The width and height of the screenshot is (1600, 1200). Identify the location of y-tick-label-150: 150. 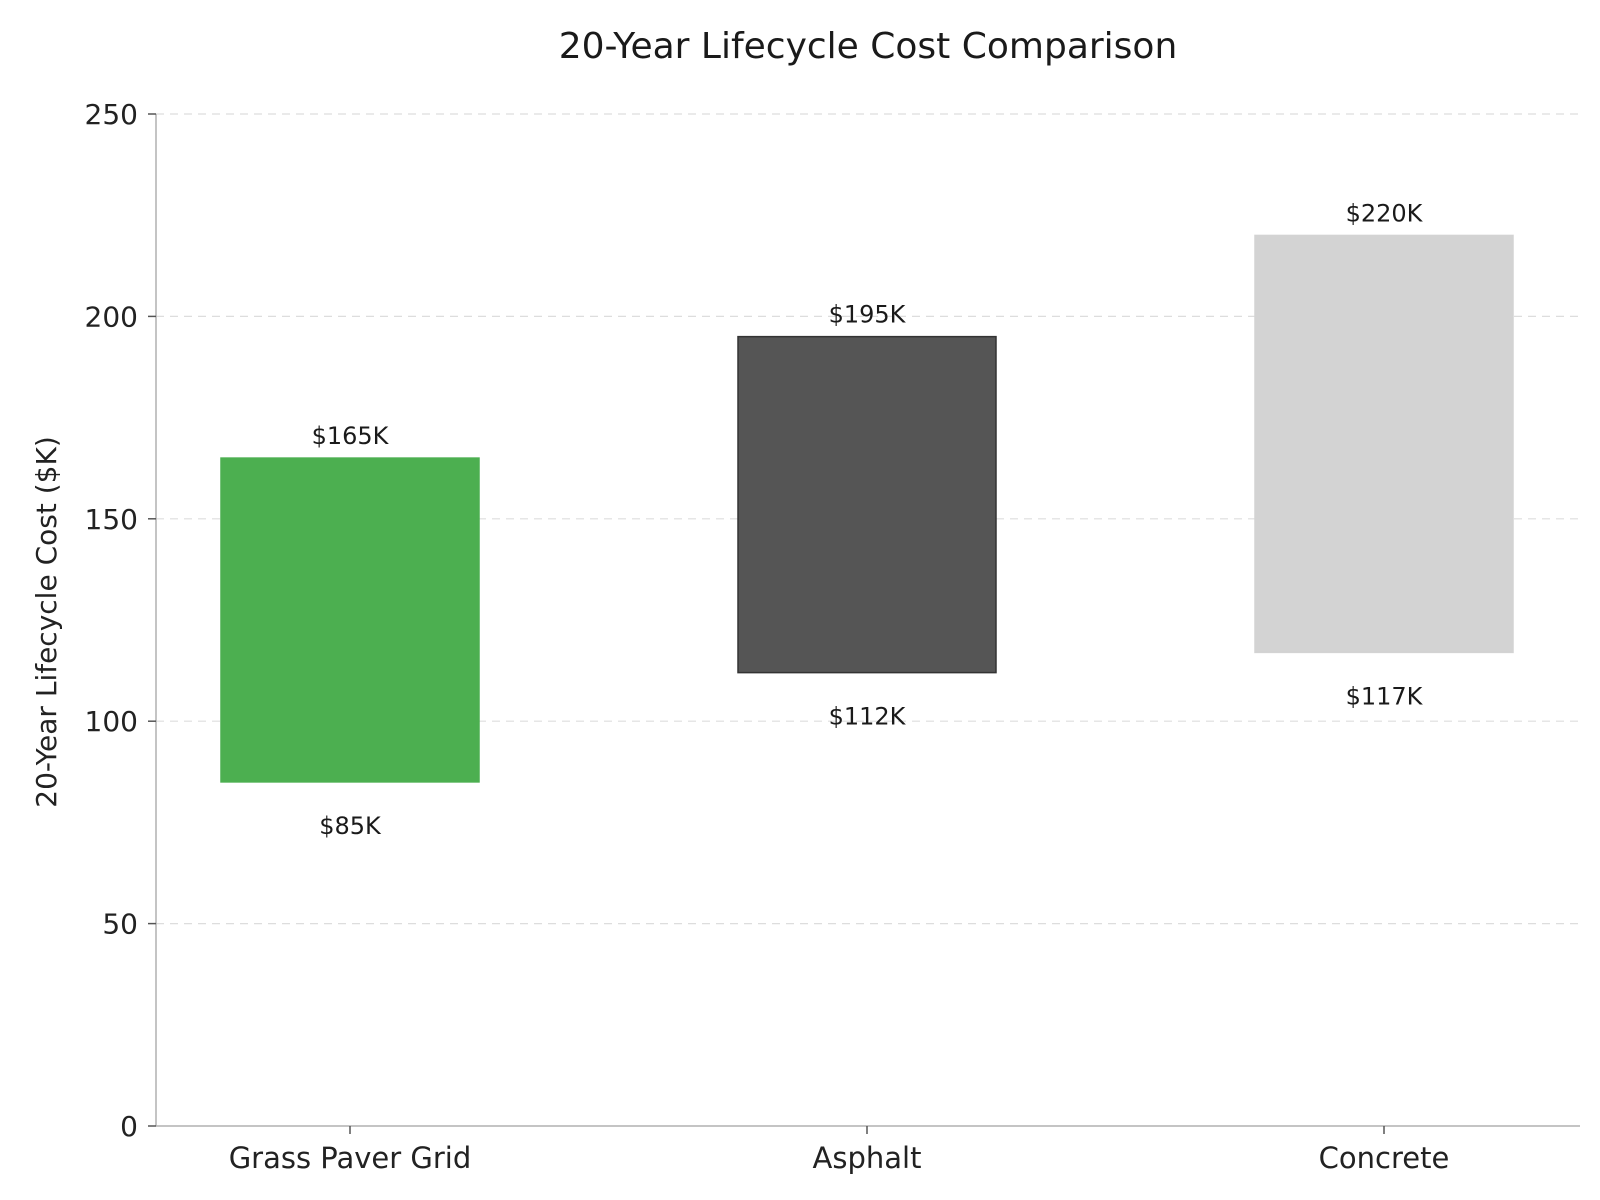
(111, 519).